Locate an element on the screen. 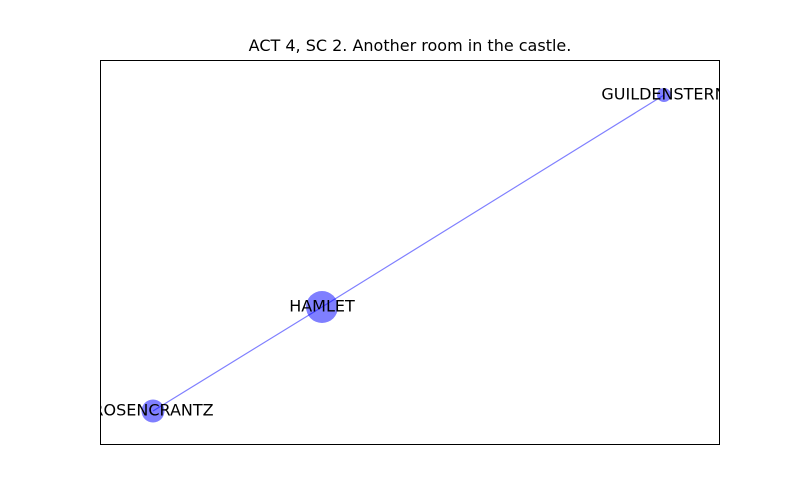  node-guildenstern is located at coordinates (664, 95).